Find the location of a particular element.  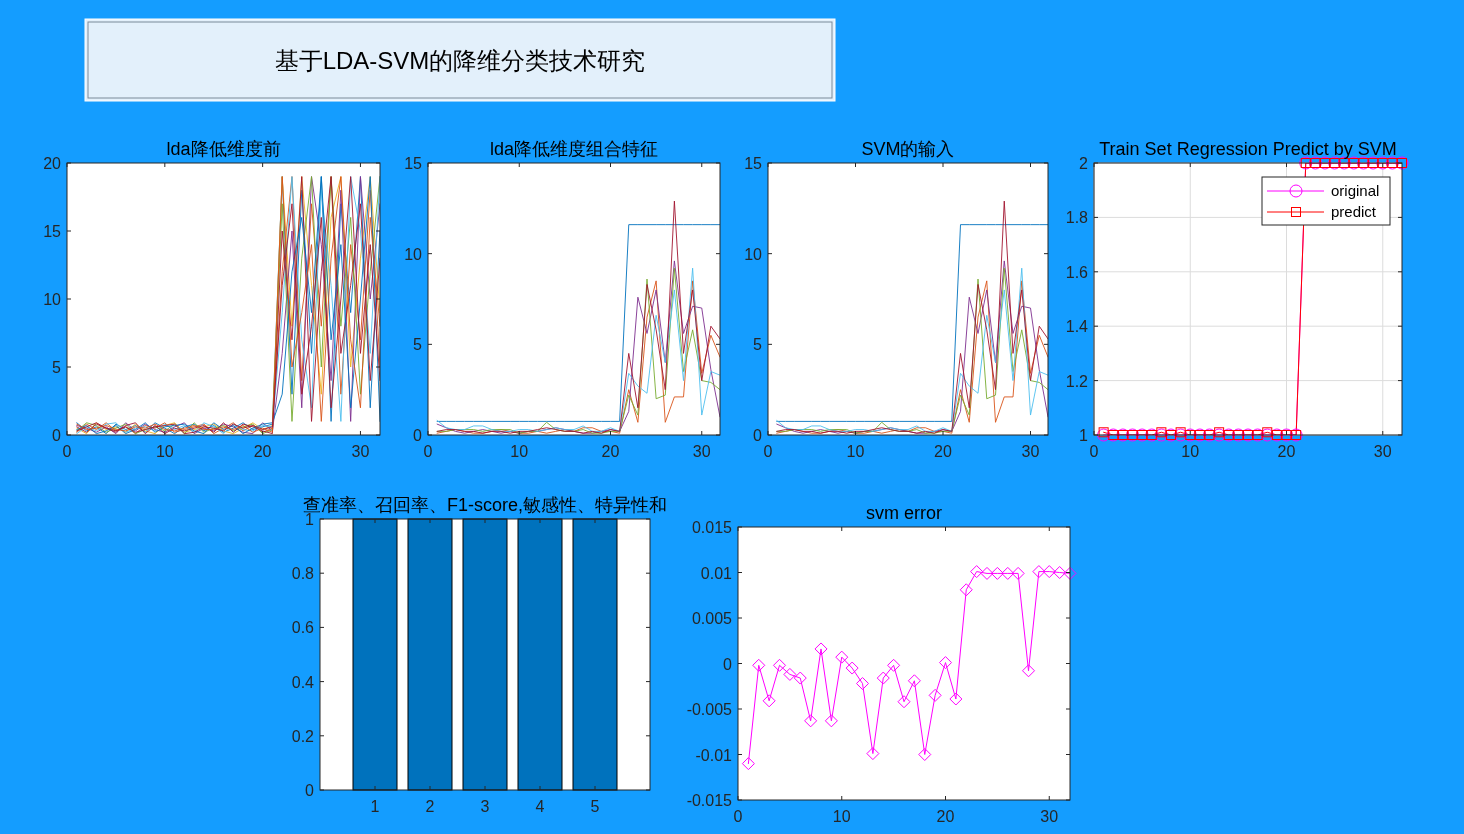

y-tick-label: 1 is located at coordinates (1084, 435).